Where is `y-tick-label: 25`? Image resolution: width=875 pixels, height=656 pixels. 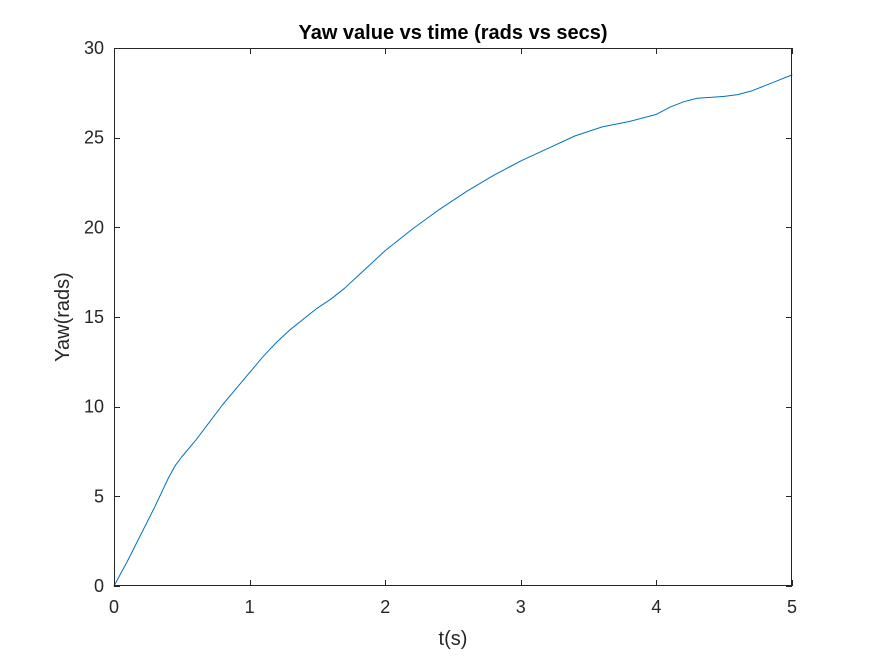
y-tick-label: 25 is located at coordinates (94, 138).